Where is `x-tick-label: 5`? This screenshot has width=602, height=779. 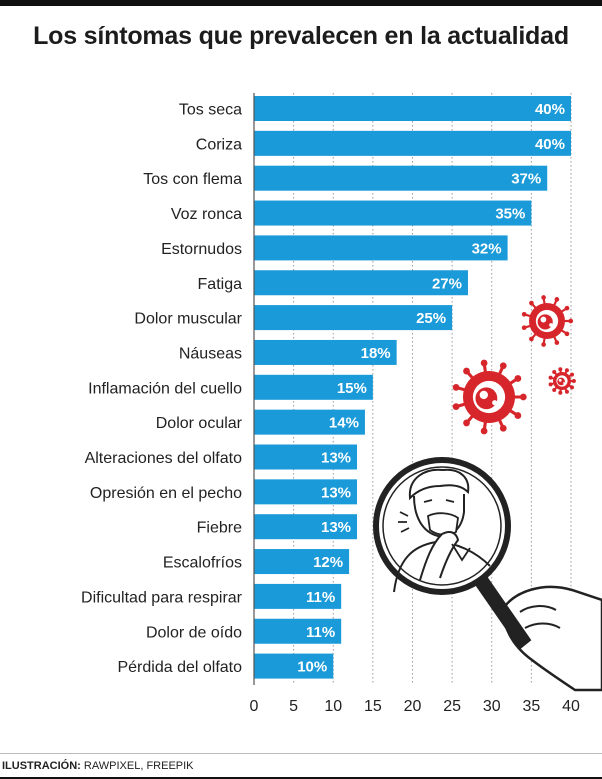 x-tick-label: 5 is located at coordinates (293, 706).